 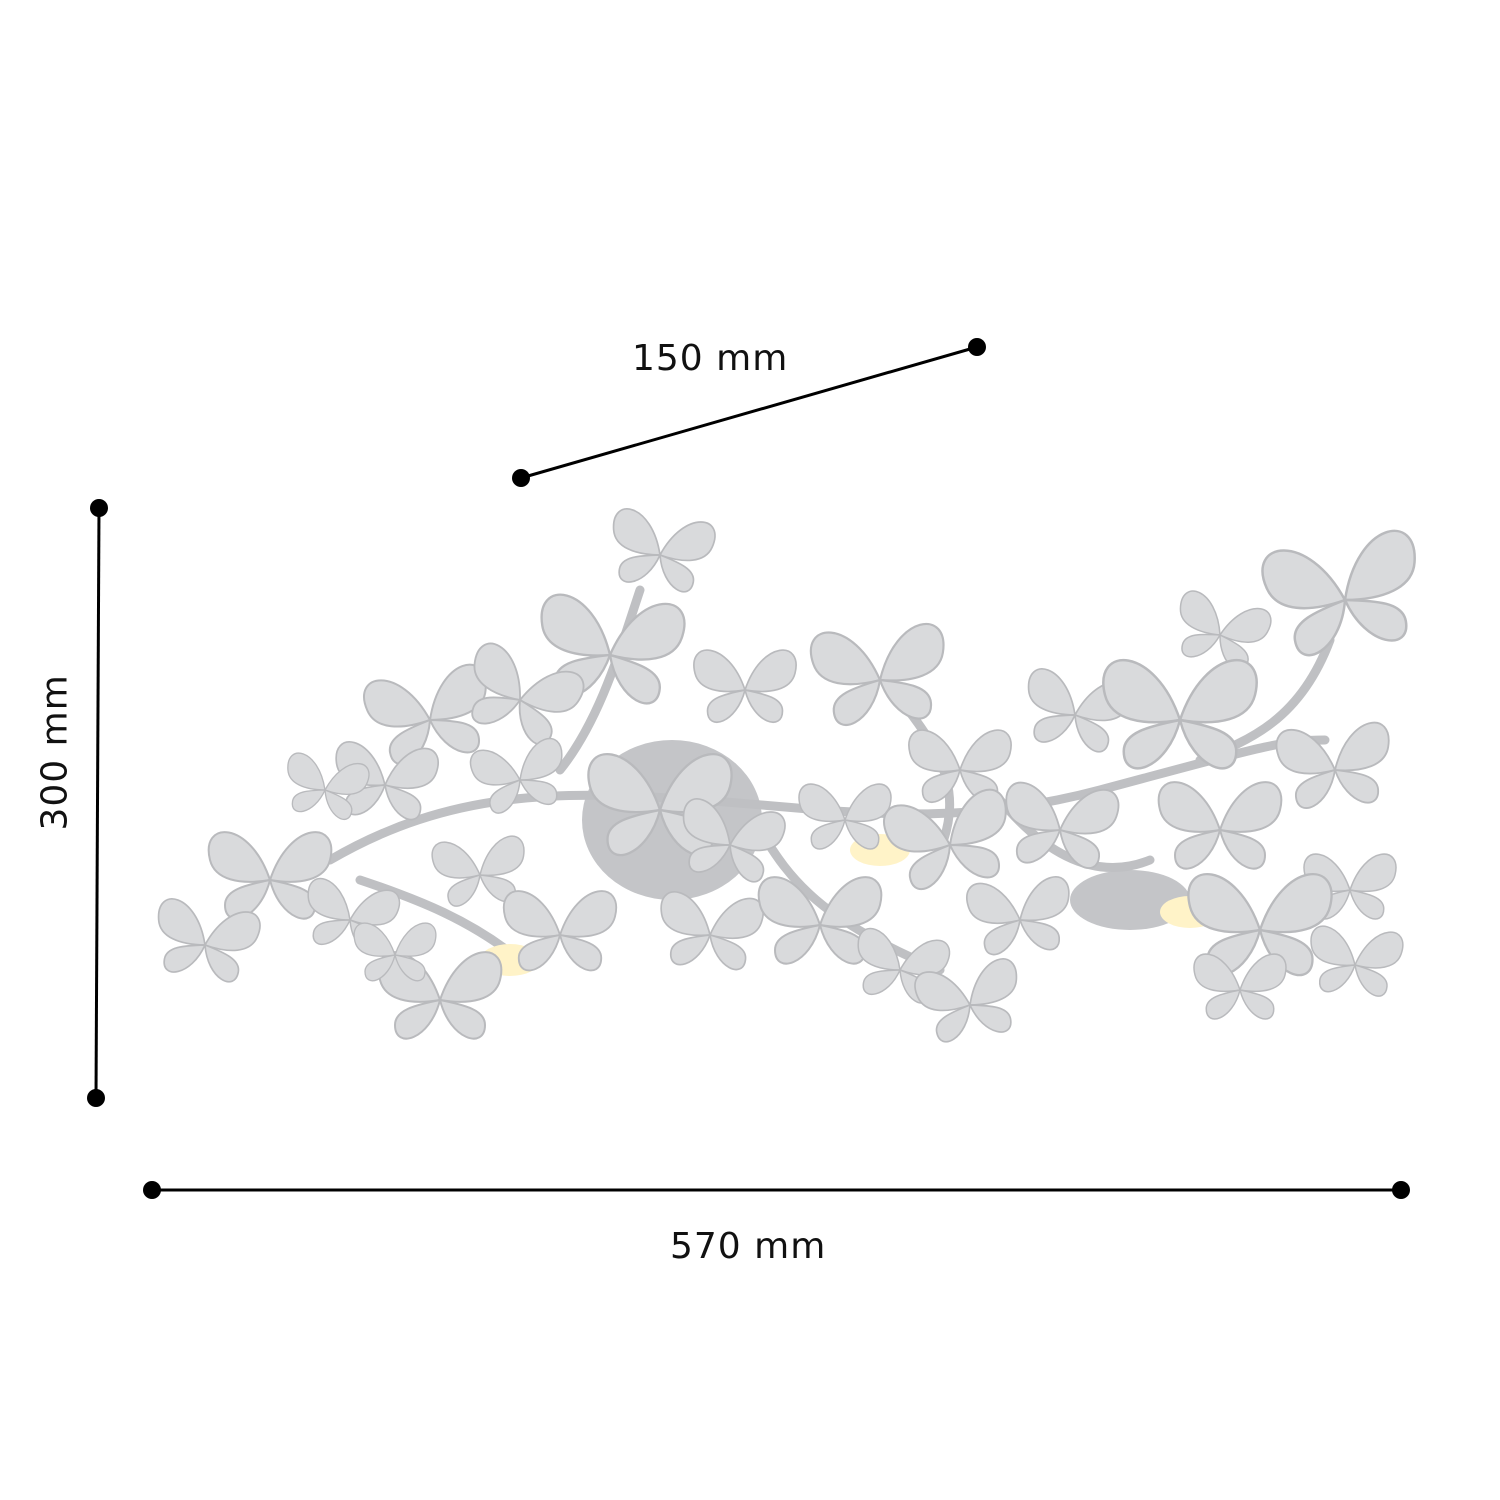 I want to click on height-label: 300 mm, so click(x=55, y=752).